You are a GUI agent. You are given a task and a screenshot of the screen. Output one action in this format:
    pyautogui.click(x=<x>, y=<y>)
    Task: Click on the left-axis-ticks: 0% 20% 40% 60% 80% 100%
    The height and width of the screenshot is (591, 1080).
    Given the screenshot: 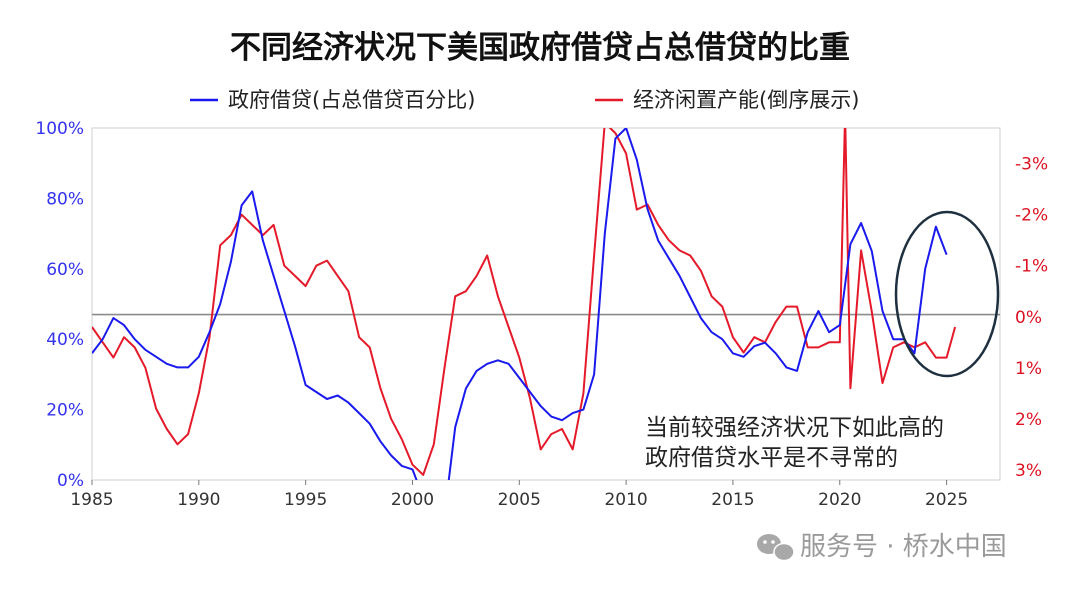 What is the action you would take?
    pyautogui.click(x=59, y=305)
    